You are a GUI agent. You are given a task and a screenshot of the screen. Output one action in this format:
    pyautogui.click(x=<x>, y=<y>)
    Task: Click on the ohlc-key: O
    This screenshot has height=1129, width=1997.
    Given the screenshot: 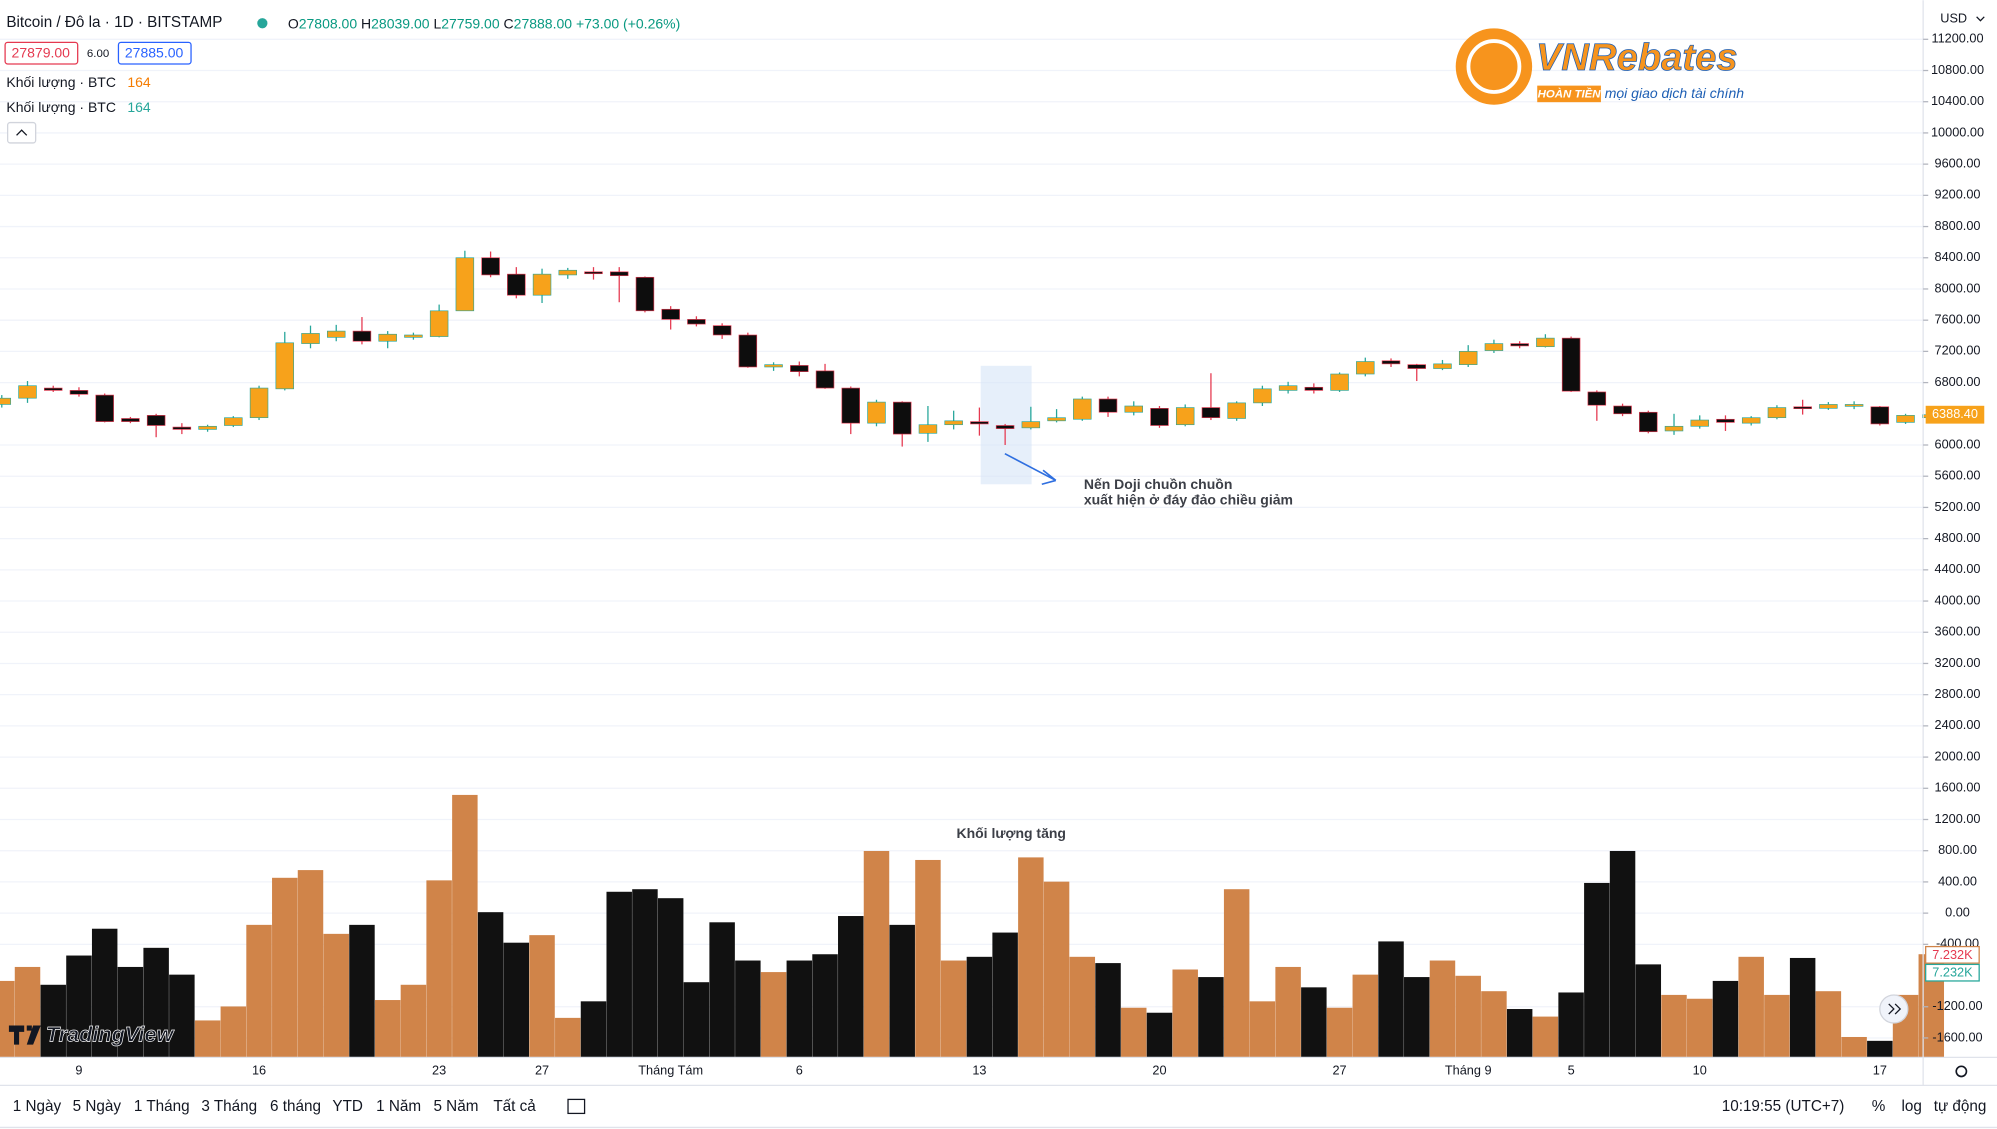 What is the action you would take?
    pyautogui.click(x=293, y=23)
    